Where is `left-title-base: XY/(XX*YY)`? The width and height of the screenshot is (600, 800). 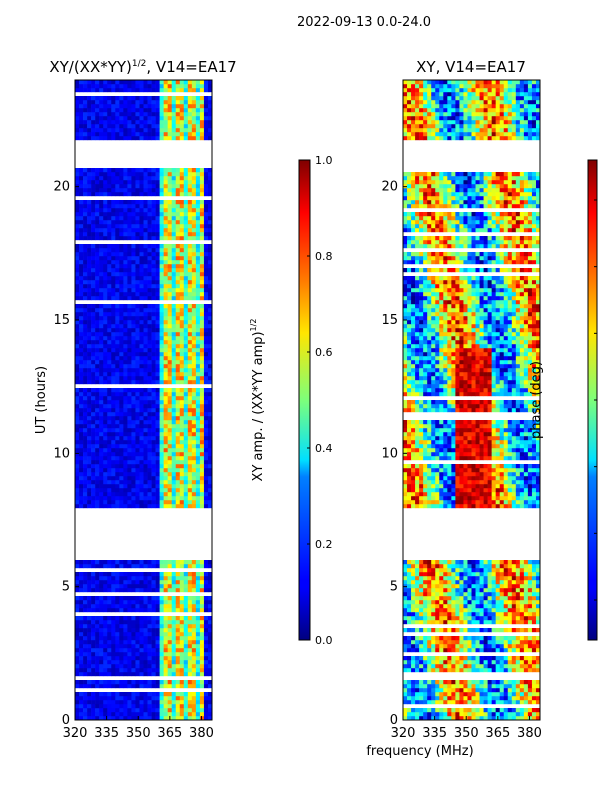 left-title-base: XY/(XX*YY) is located at coordinates (90, 67).